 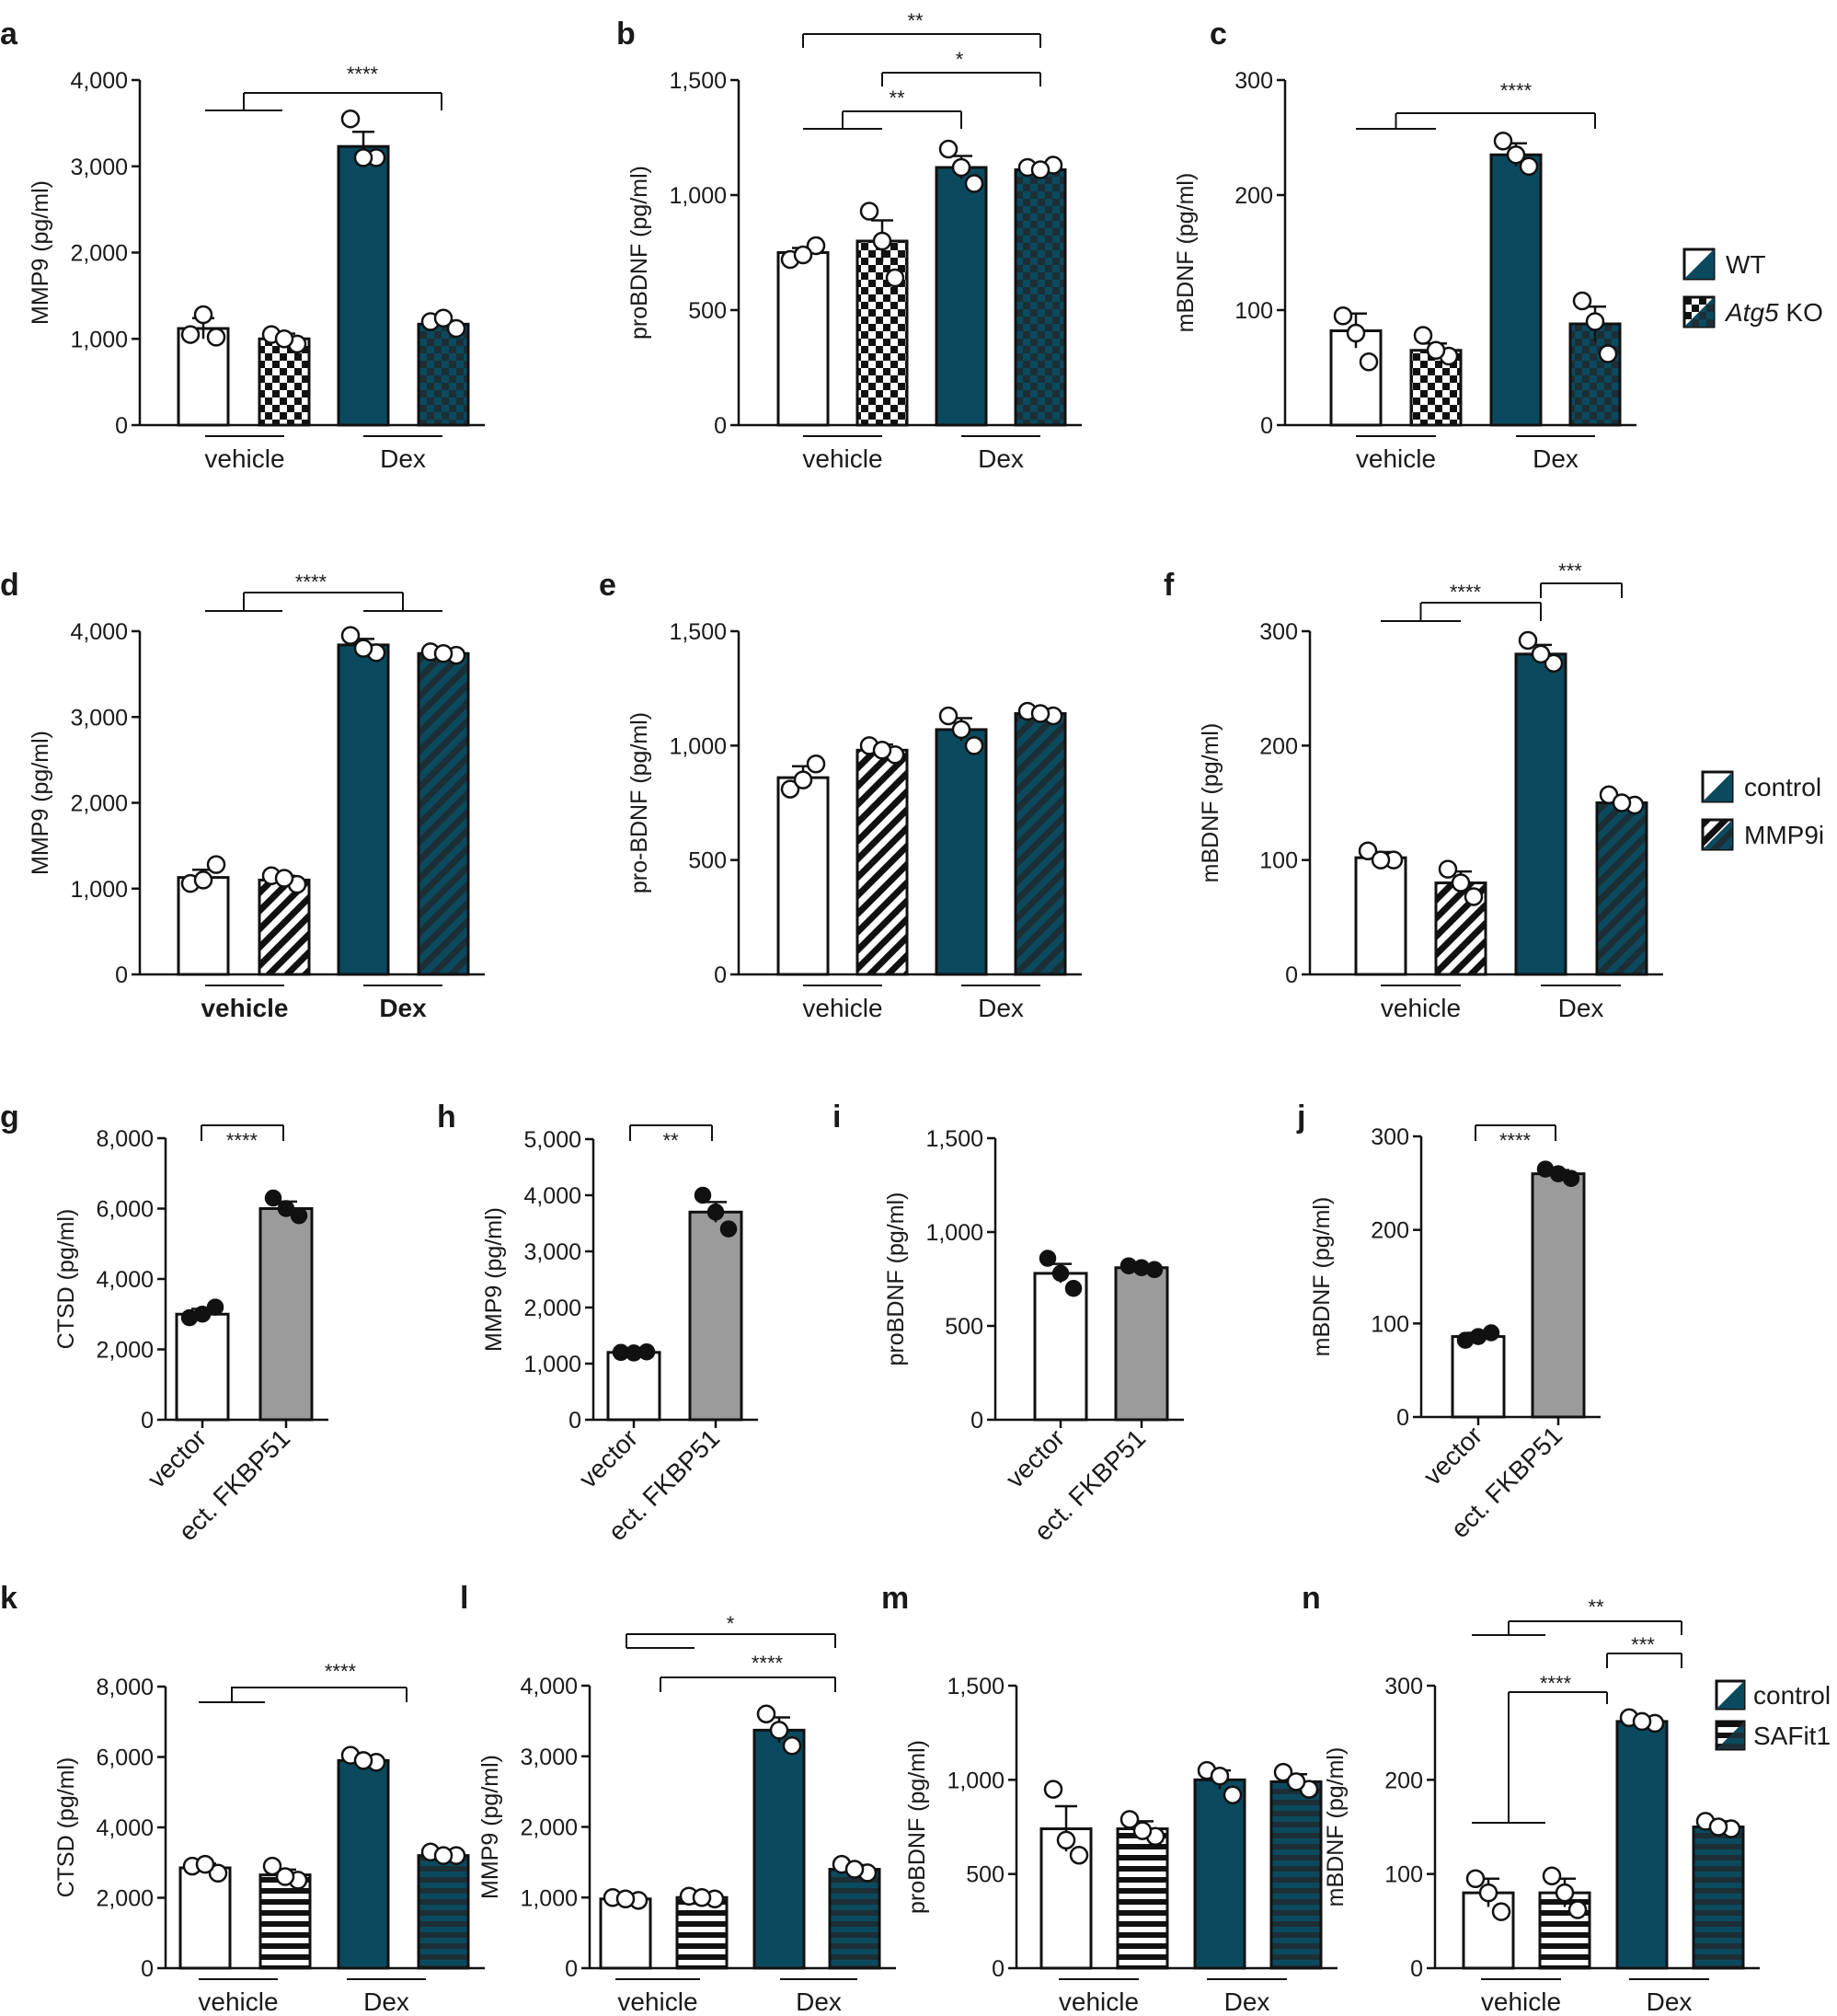 What do you see at coordinates (1730, 1735) in the screenshot?
I see `legend-swatch-safit1` at bounding box center [1730, 1735].